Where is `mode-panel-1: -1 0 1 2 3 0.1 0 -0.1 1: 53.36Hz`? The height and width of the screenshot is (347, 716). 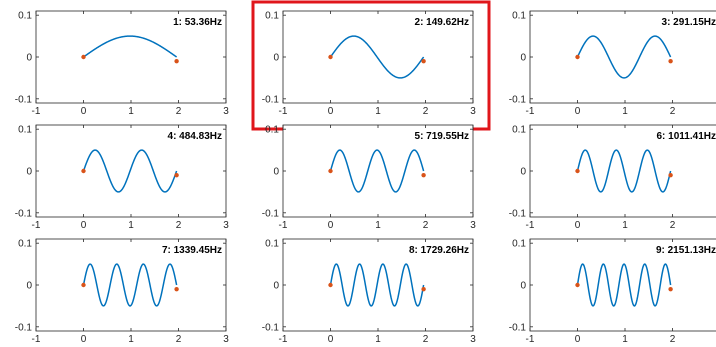 mode-panel-1: -1 0 1 2 3 0.1 0 -0.1 1: 53.36Hz is located at coordinates (122, 63).